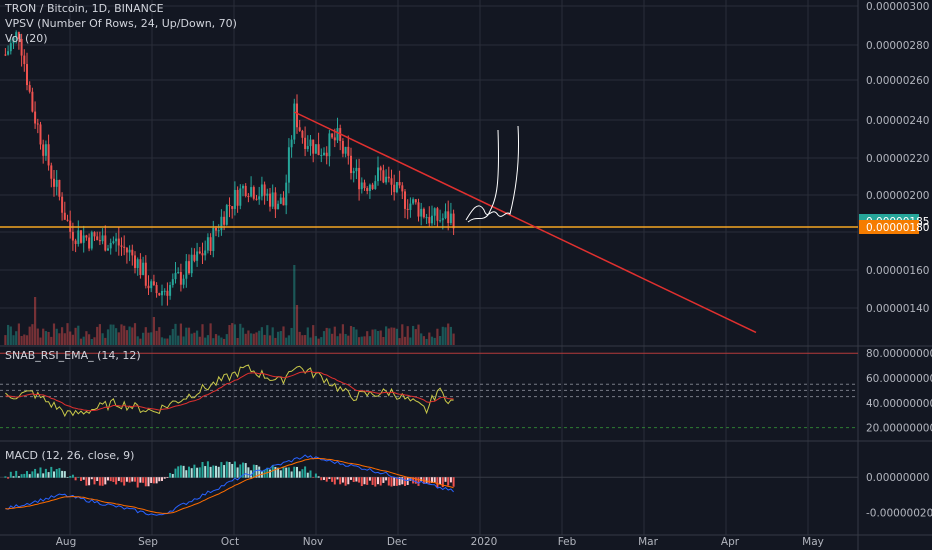 The height and width of the screenshot is (550, 932). What do you see at coordinates (492, 174) in the screenshot?
I see `hand-drawing` at bounding box center [492, 174].